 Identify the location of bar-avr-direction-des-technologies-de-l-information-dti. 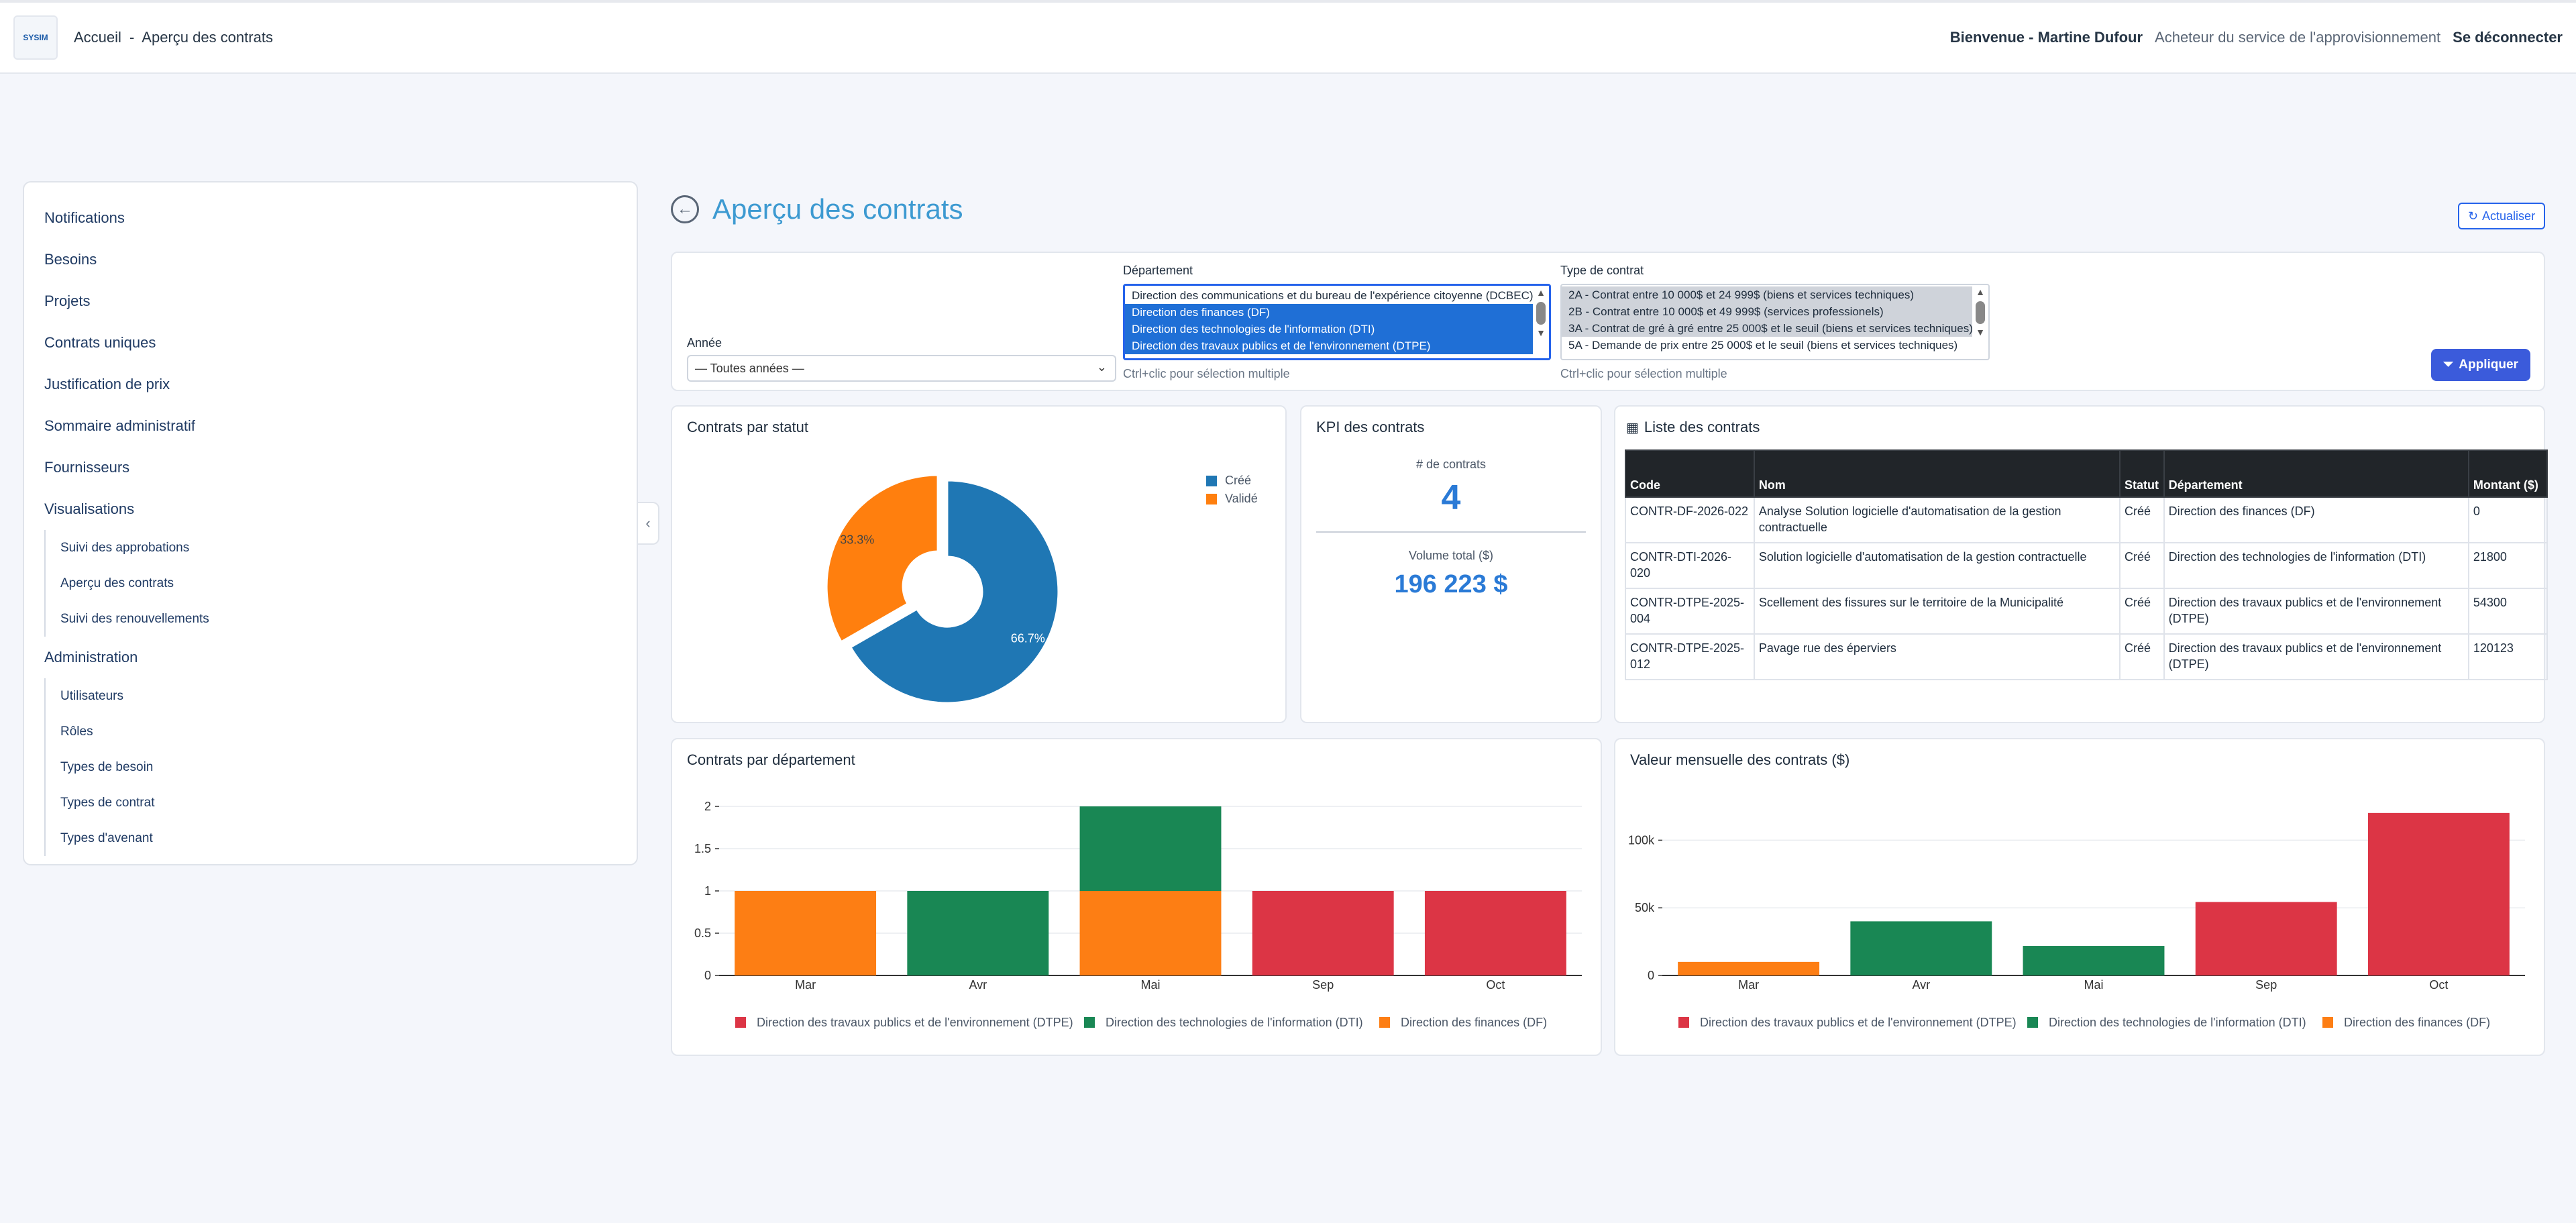
(978, 933).